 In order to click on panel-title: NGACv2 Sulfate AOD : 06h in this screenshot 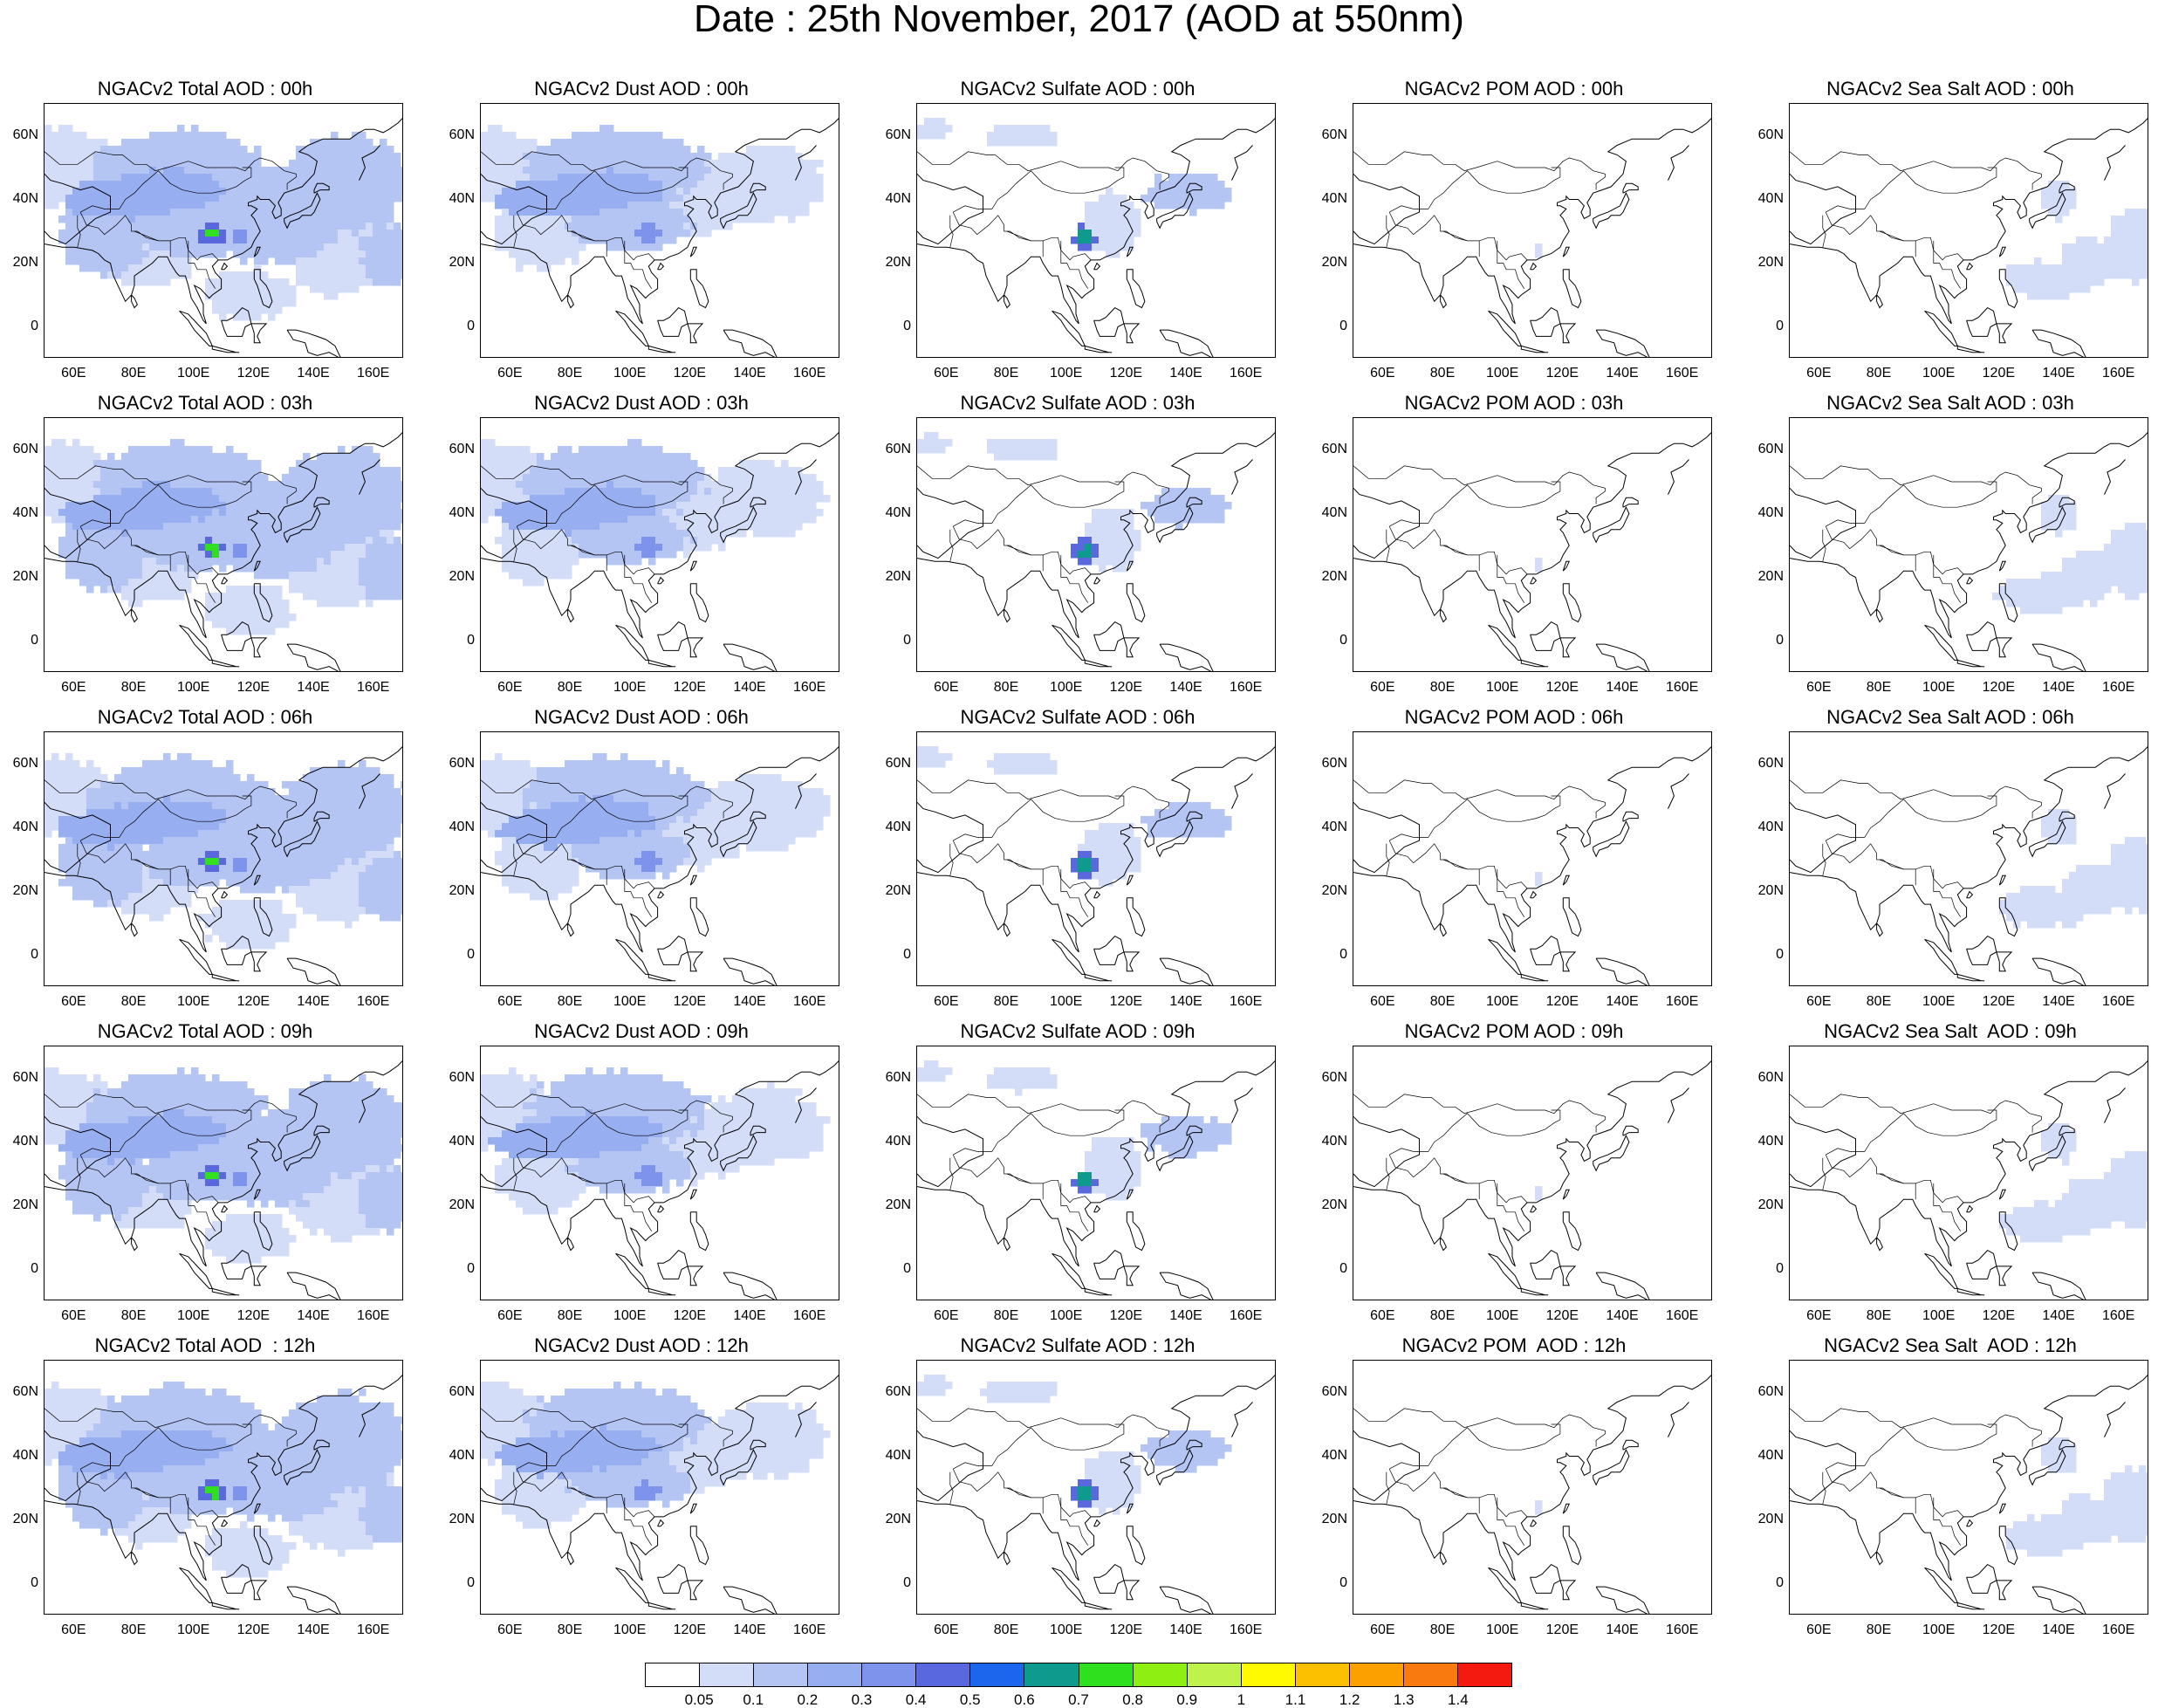, I will do `click(1078, 717)`.